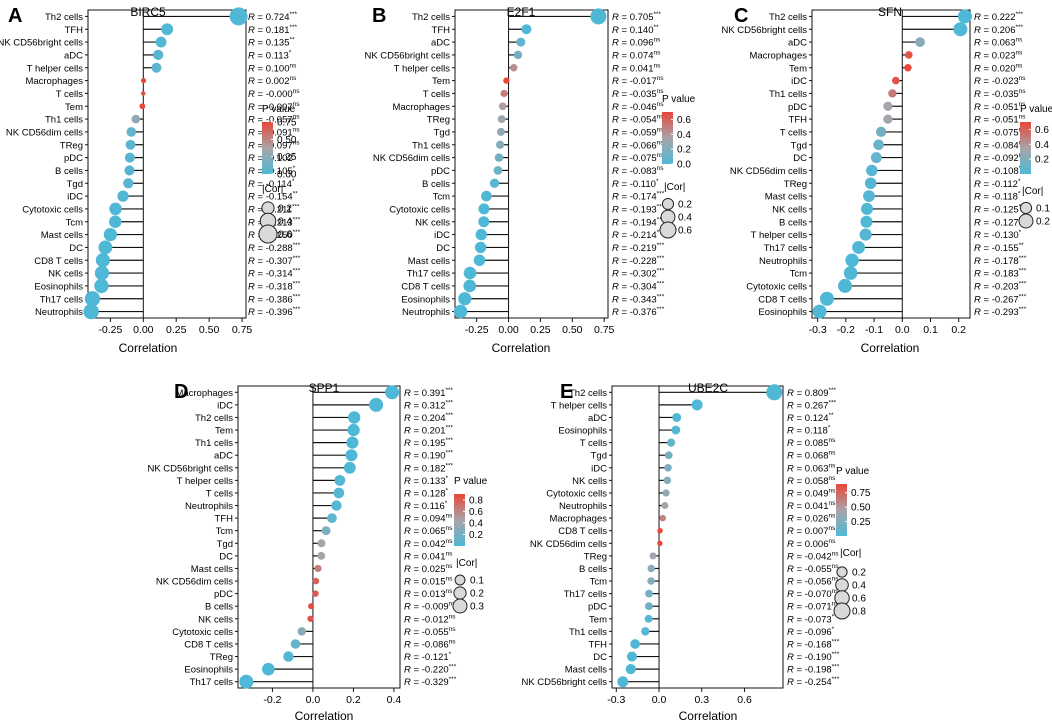 The height and width of the screenshot is (724, 1052). I want to click on y-tick-label: Th1 cells, so click(431, 145).